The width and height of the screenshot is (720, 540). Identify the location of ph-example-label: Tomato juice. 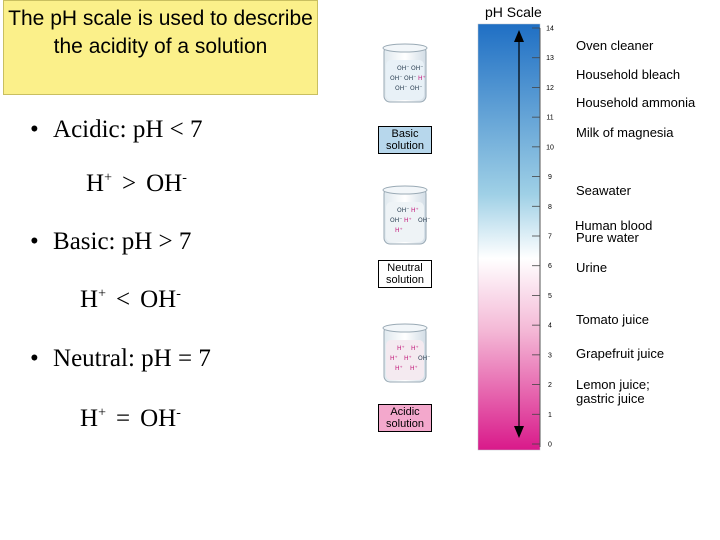
(612, 320).